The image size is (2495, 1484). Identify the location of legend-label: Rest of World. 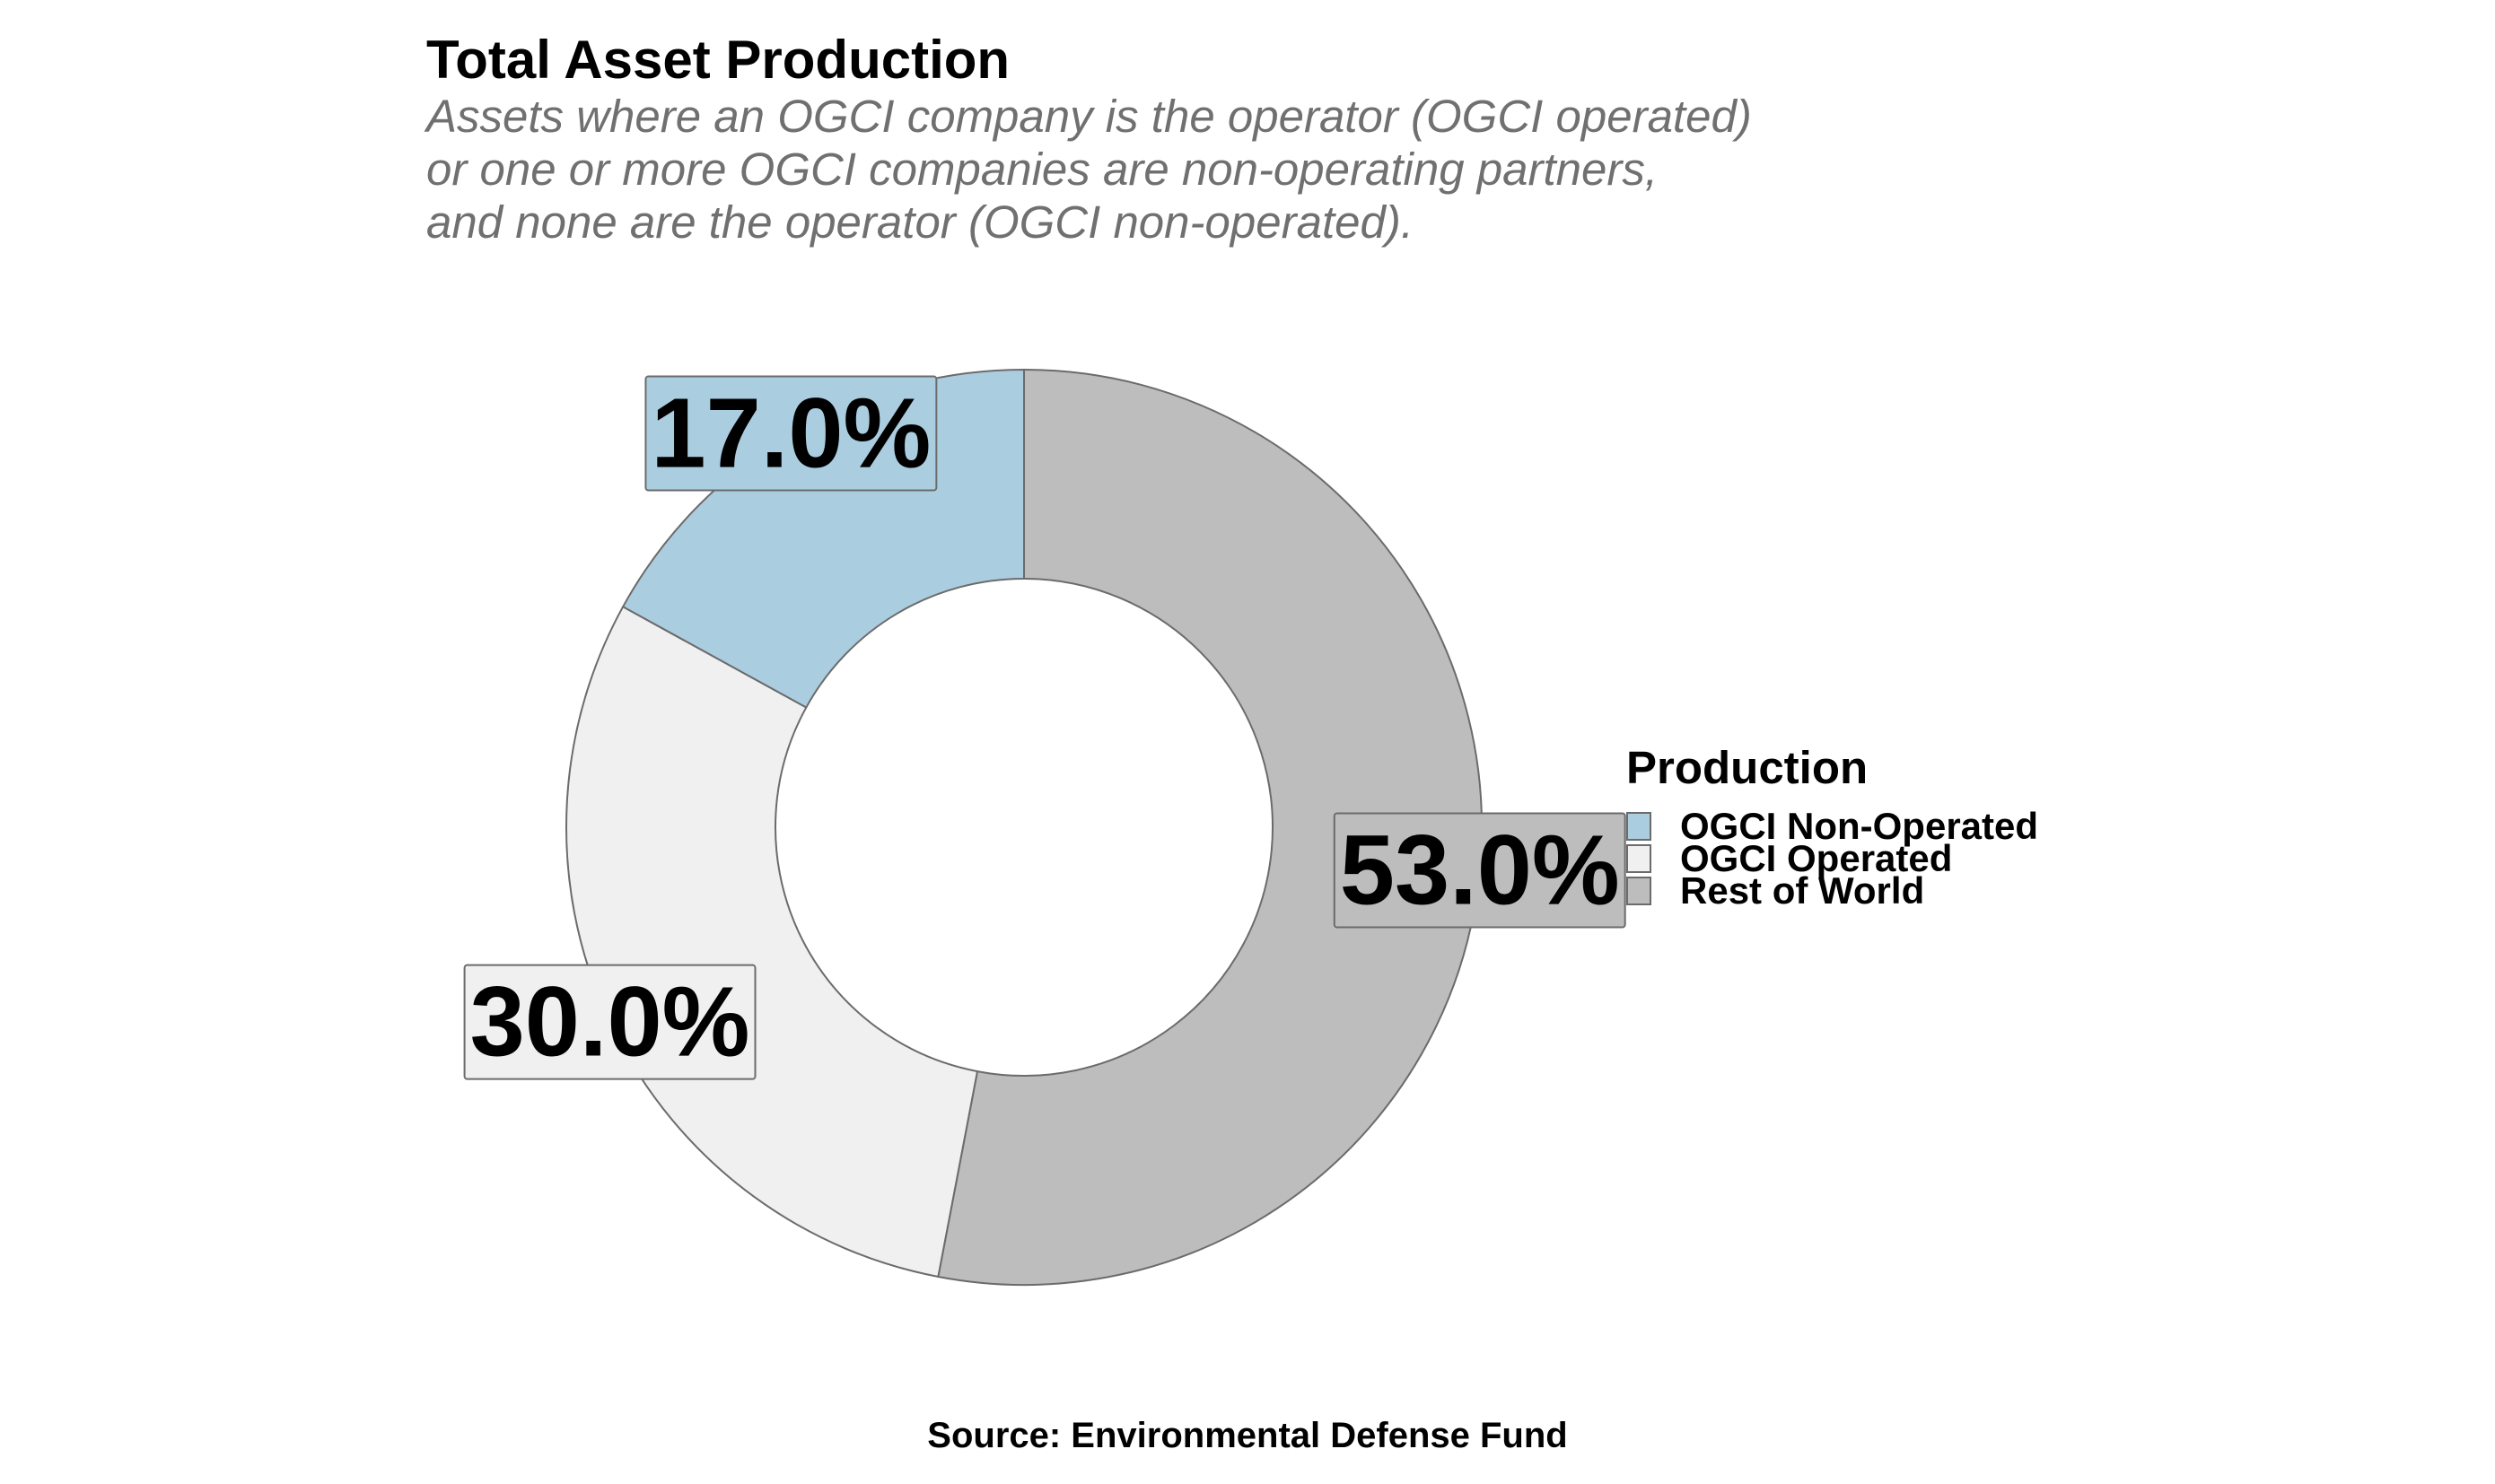
(1802, 890).